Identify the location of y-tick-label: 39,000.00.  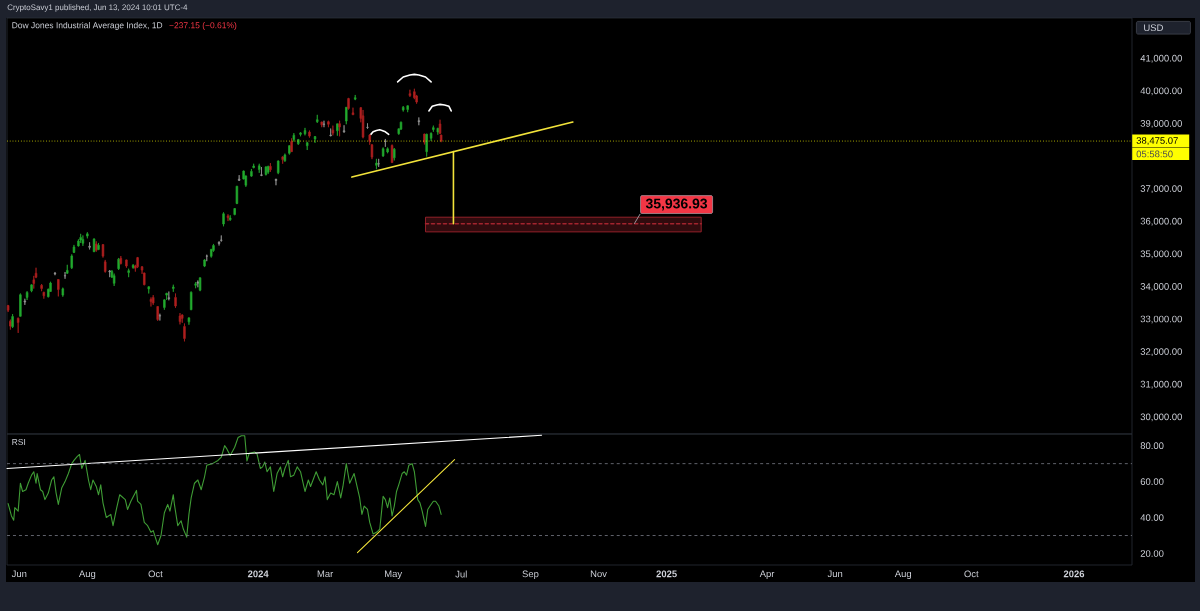
(1161, 124).